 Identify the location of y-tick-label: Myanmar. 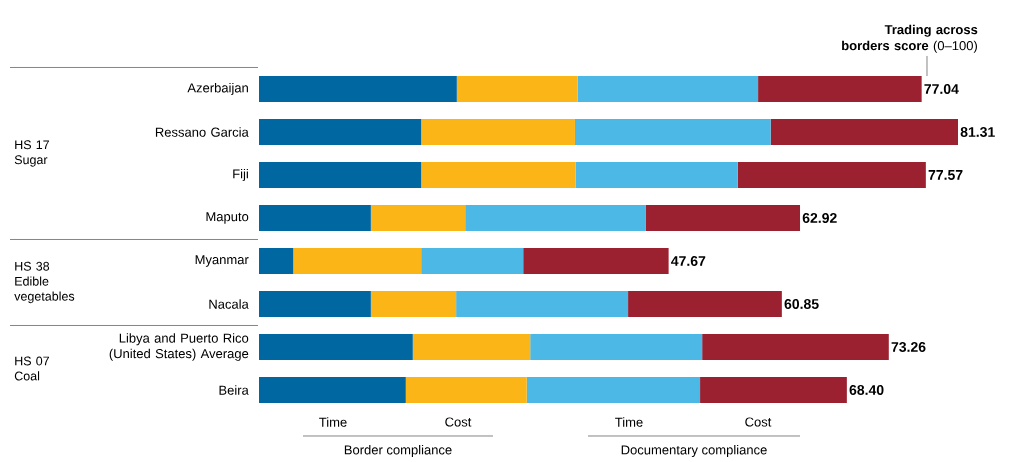
(222, 261).